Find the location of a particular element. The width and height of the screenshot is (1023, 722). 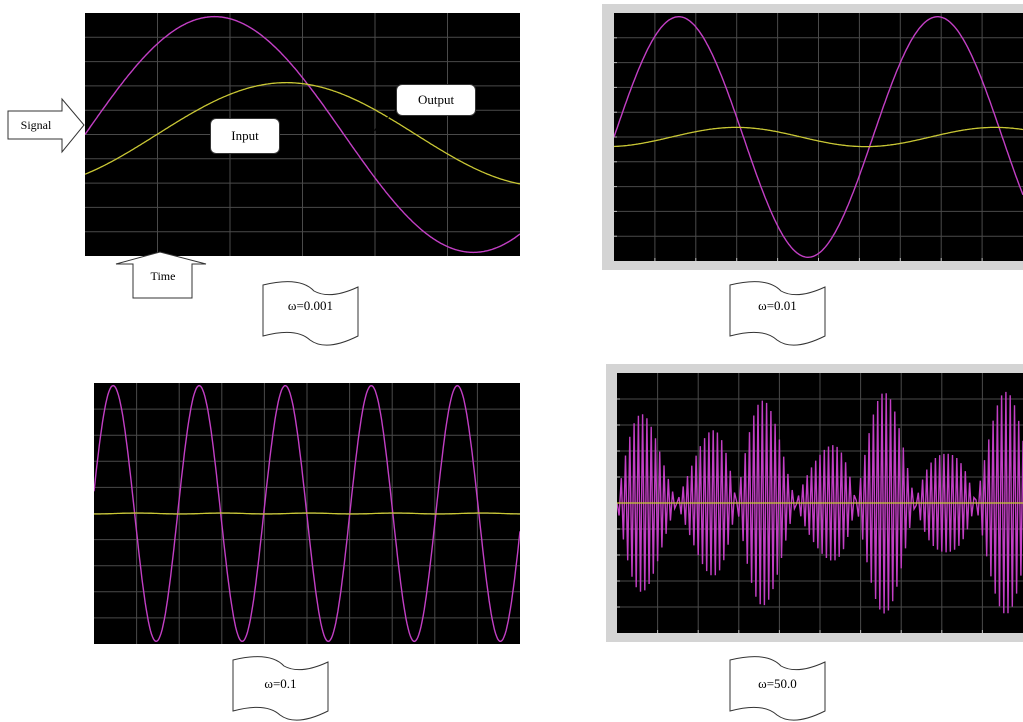

plot-omega-001-svg is located at coordinates (818, 137).